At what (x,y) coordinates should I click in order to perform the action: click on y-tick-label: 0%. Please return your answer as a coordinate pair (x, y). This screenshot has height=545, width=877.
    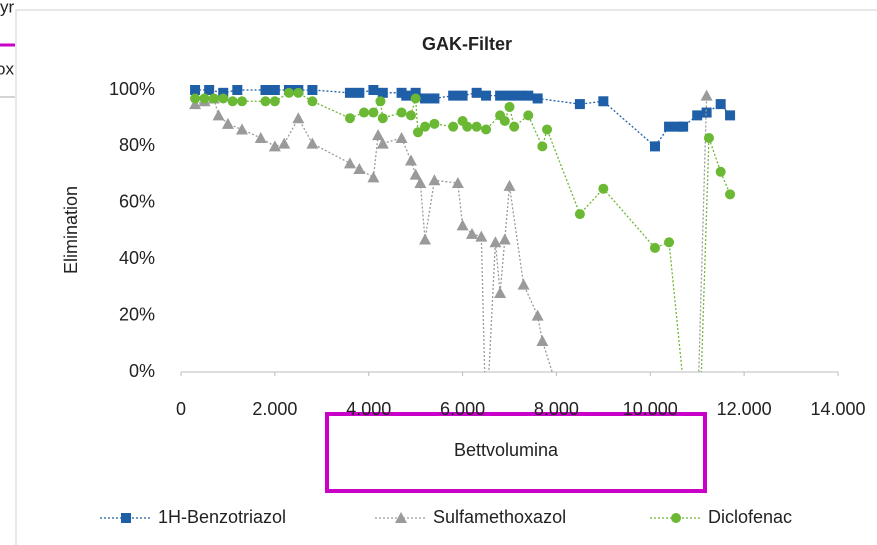
    Looking at the image, I should click on (142, 371).